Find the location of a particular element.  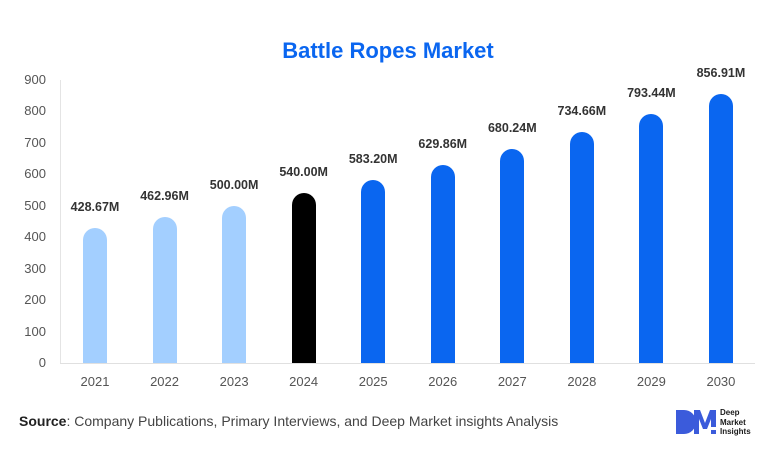

y-tick-label: 700 is located at coordinates (35, 142).